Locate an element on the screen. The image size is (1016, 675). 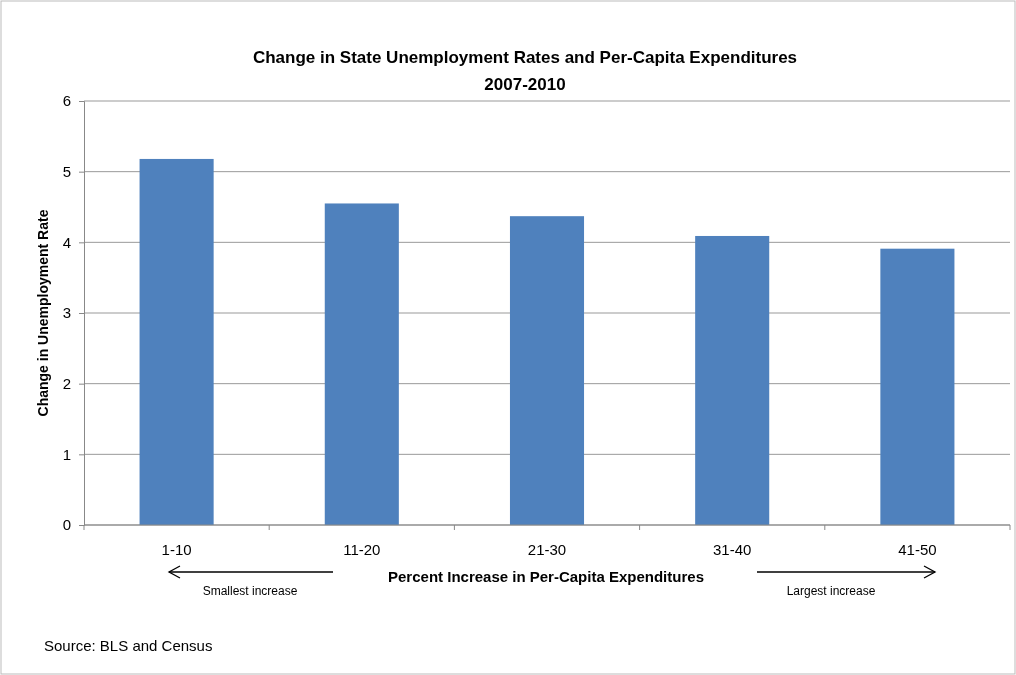
chart-subtitle: 2007-2010 is located at coordinates (525, 84).